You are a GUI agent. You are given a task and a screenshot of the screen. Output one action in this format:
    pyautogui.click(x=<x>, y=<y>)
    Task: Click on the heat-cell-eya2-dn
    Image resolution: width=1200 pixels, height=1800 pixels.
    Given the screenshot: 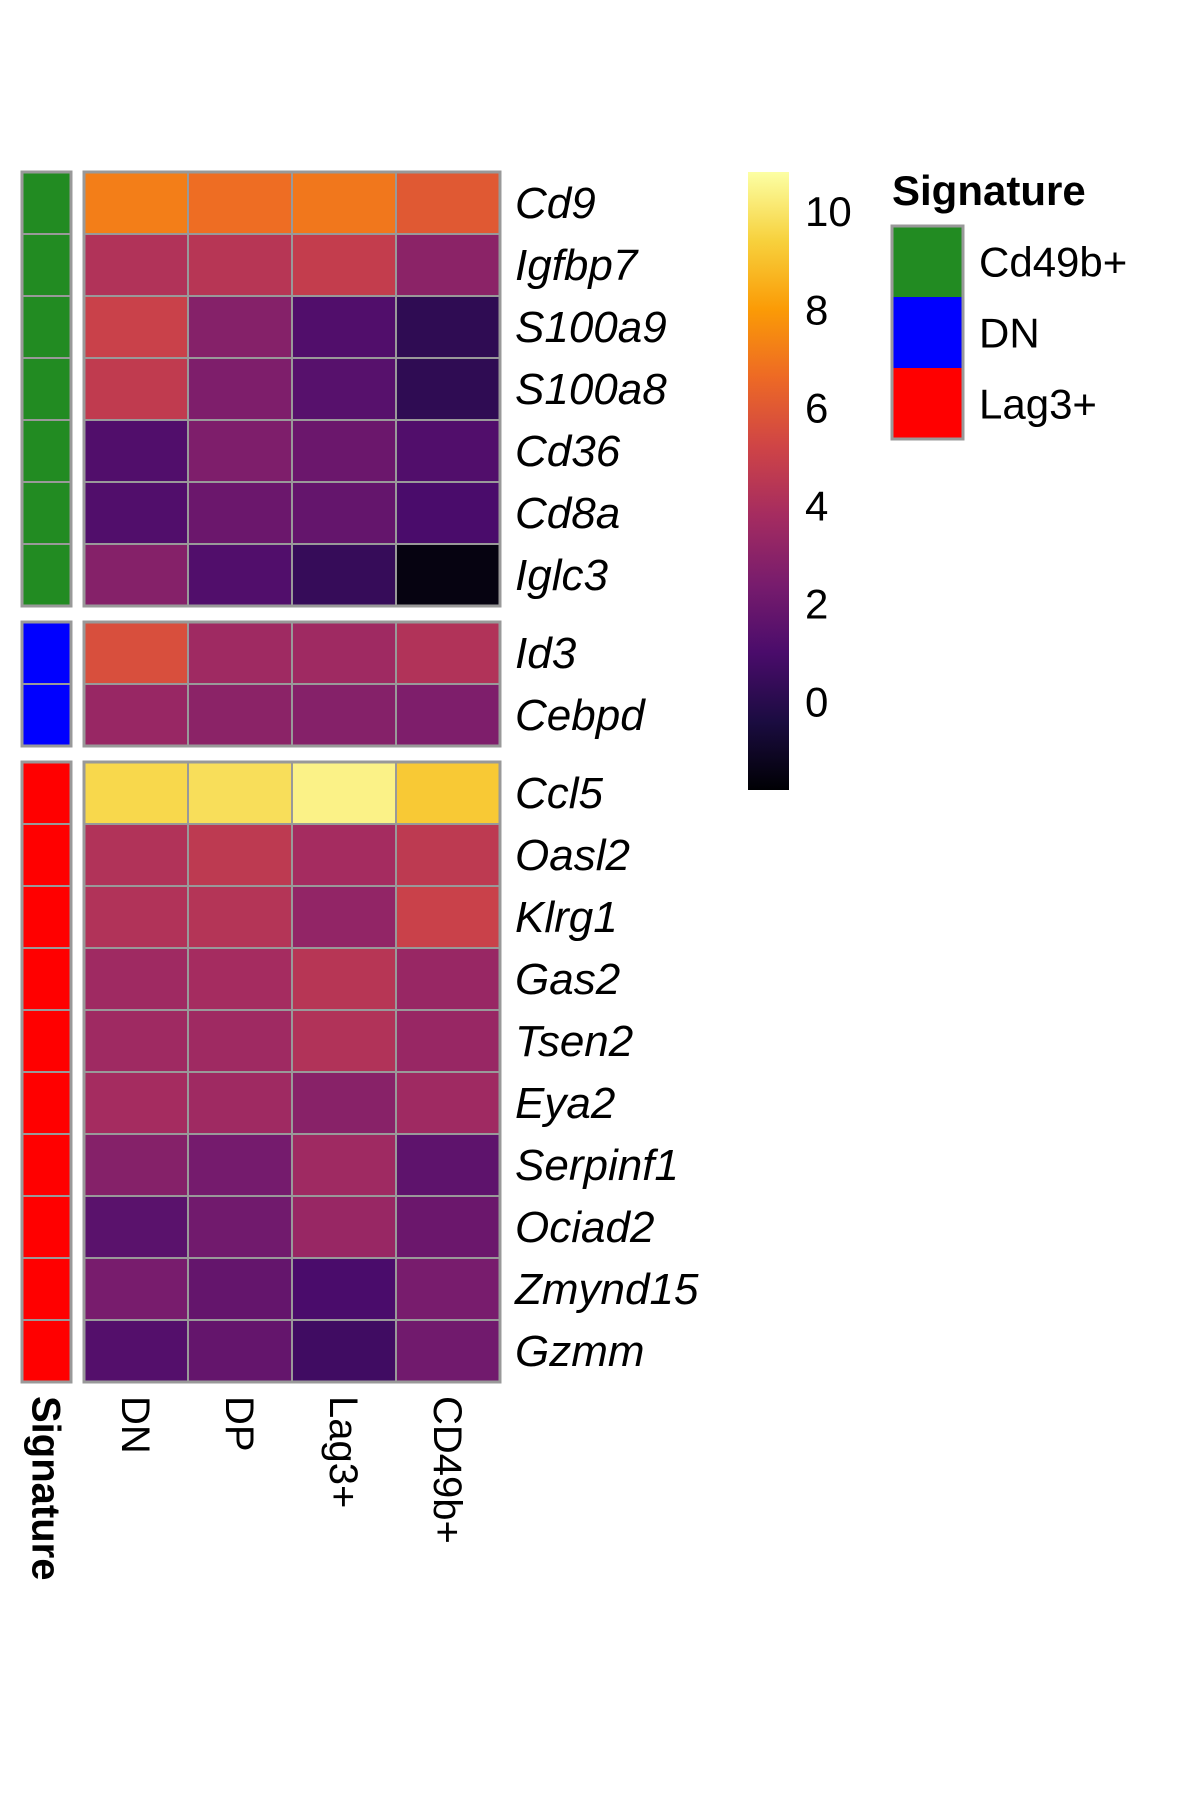 What is the action you would take?
    pyautogui.click(x=136, y=1103)
    